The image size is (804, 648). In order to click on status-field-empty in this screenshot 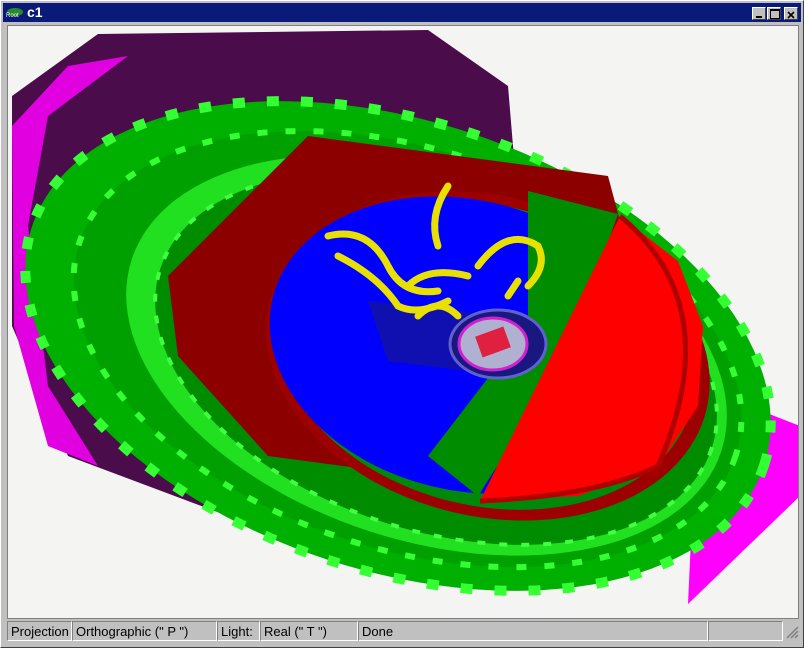, I will do `click(745, 631)`.